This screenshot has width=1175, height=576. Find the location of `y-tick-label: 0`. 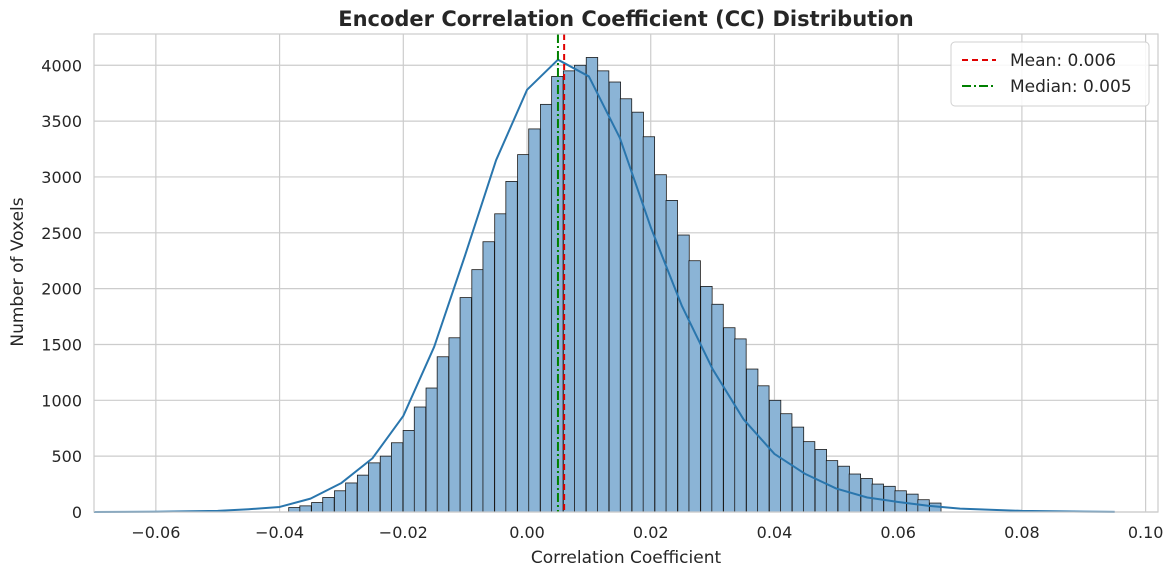

y-tick-label: 0 is located at coordinates (77, 512).